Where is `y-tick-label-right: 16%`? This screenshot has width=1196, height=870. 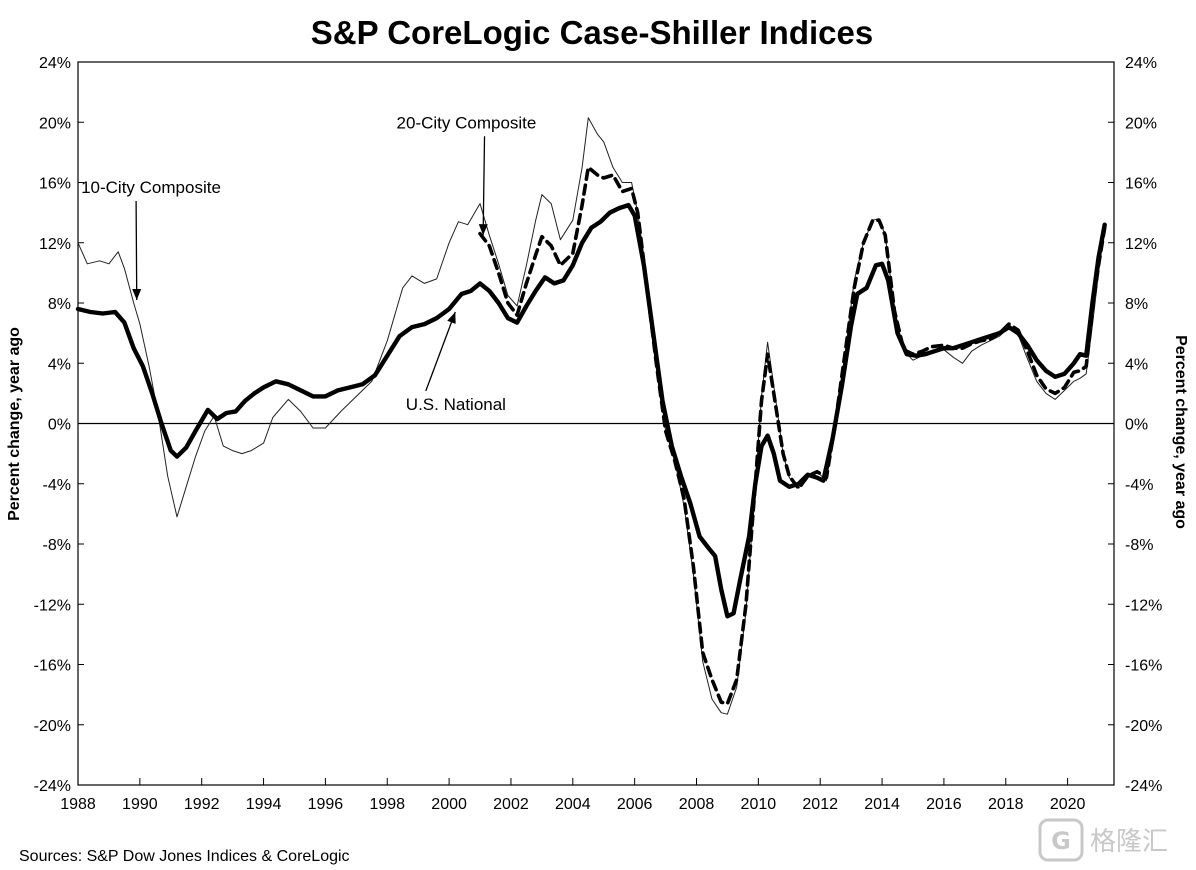 y-tick-label-right: 16% is located at coordinates (1141, 184).